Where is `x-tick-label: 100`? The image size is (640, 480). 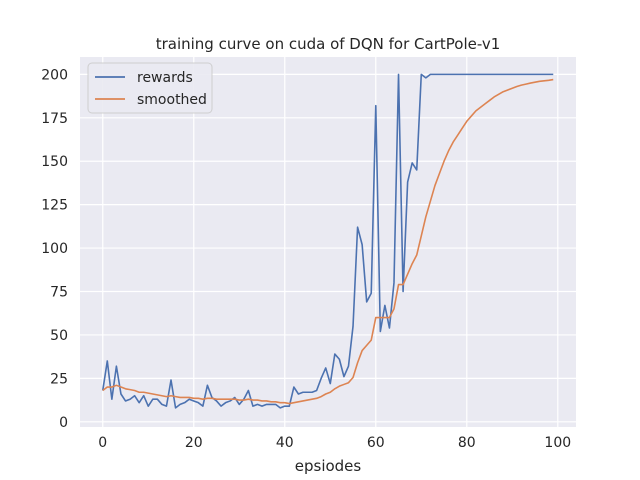 x-tick-label: 100 is located at coordinates (557, 443).